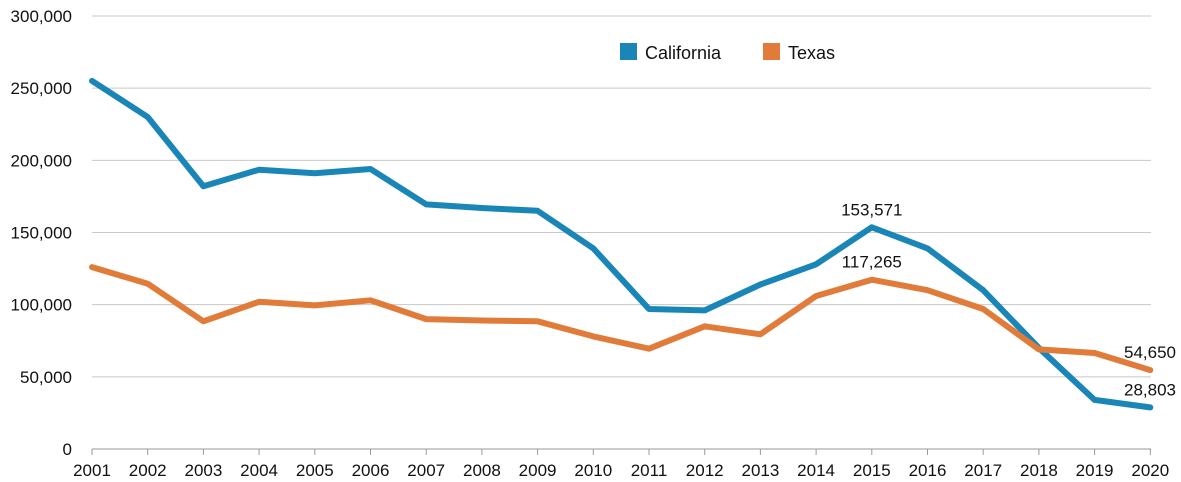 Image resolution: width=1181 pixels, height=482 pixels. I want to click on x-tick-label: 2007, so click(426, 470).